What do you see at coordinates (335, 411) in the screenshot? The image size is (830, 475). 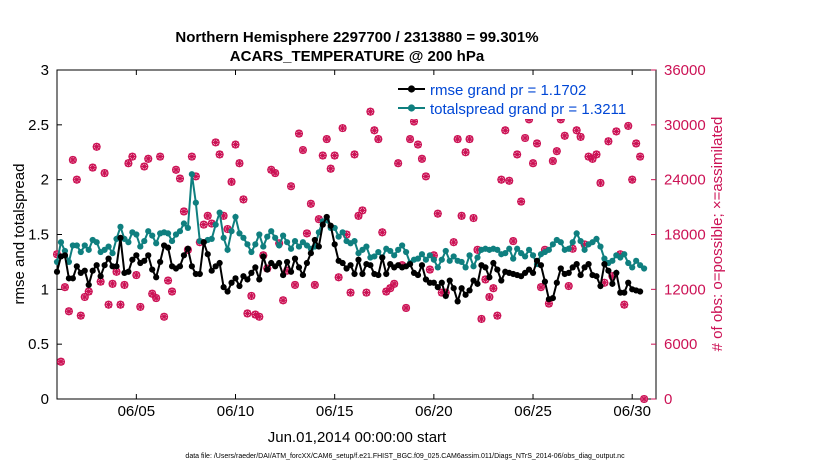 I see `x-tick-label: 06/15` at bounding box center [335, 411].